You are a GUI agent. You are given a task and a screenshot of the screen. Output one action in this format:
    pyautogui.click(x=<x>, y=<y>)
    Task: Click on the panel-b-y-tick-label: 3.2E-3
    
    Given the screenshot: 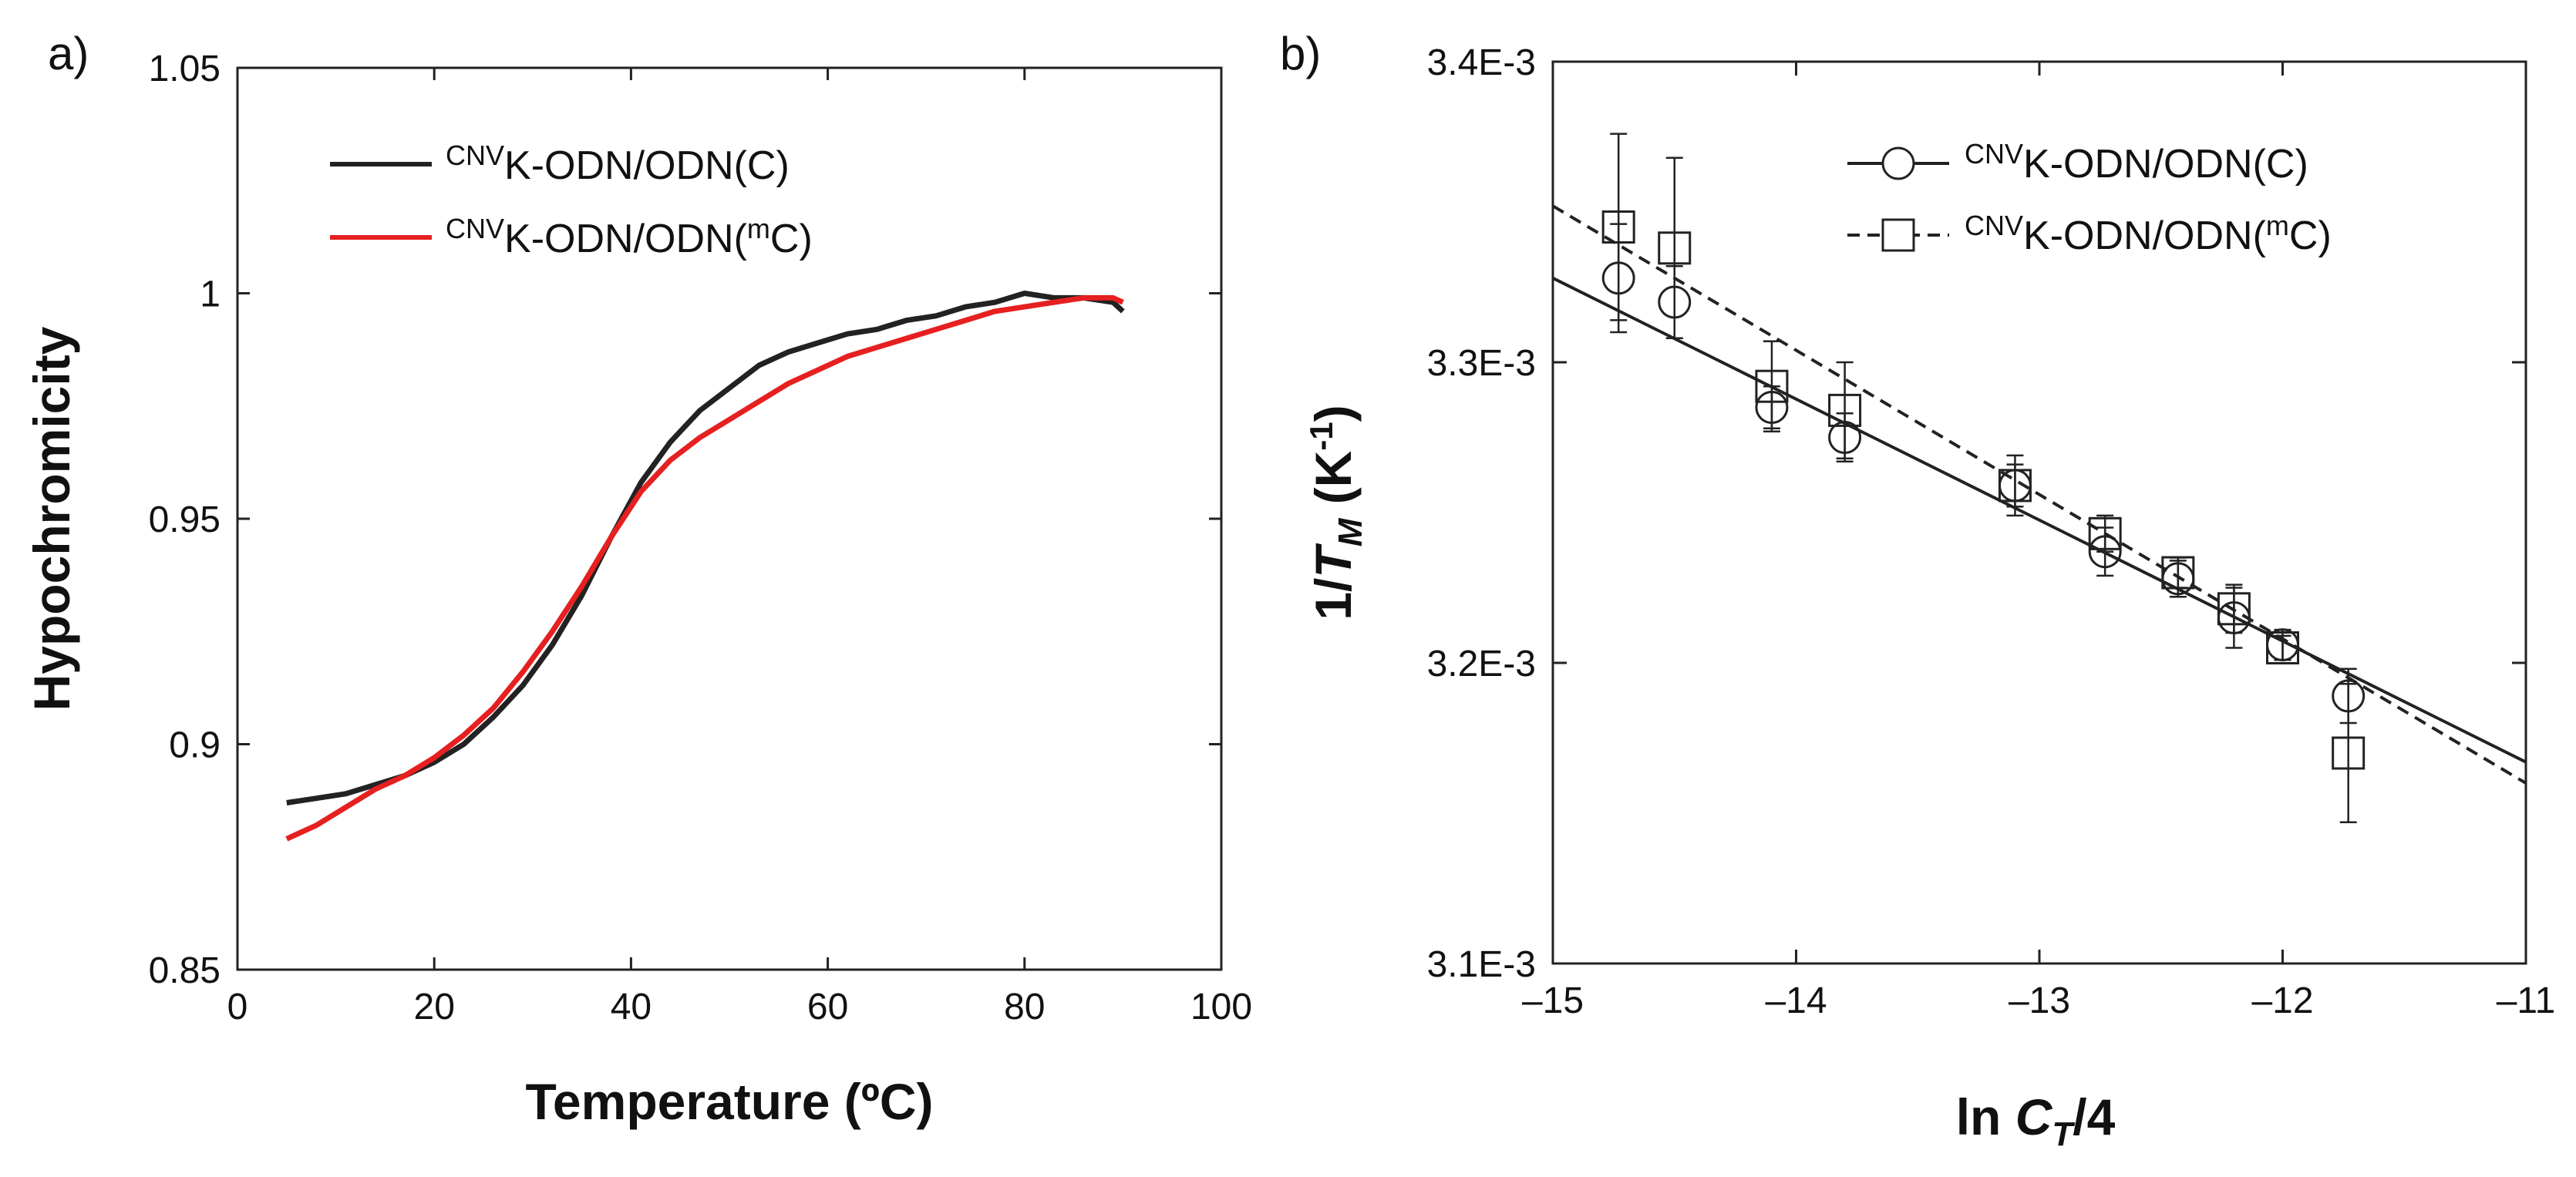 What is the action you would take?
    pyautogui.click(x=1482, y=664)
    